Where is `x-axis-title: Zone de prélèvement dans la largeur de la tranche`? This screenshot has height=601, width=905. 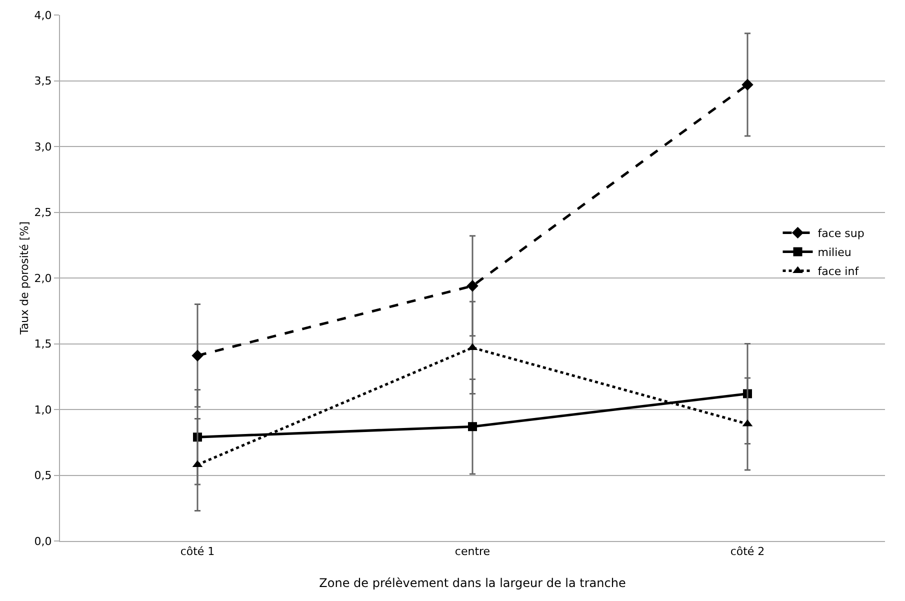 x-axis-title: Zone de prélèvement dans la largeur de la tranche is located at coordinates (472, 583).